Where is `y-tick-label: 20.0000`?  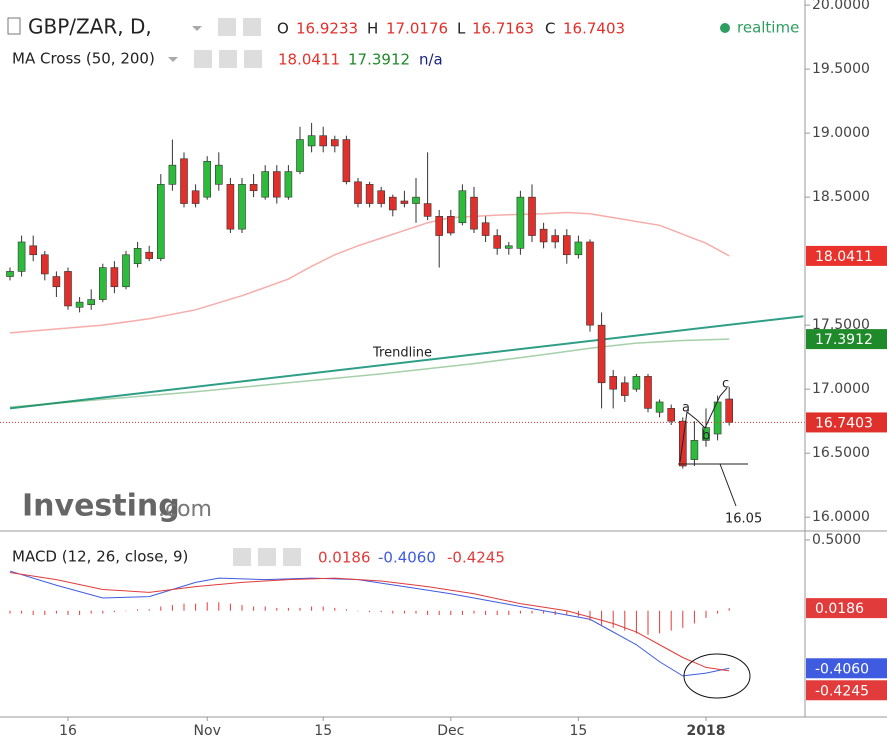 y-tick-label: 20.0000 is located at coordinates (841, 6).